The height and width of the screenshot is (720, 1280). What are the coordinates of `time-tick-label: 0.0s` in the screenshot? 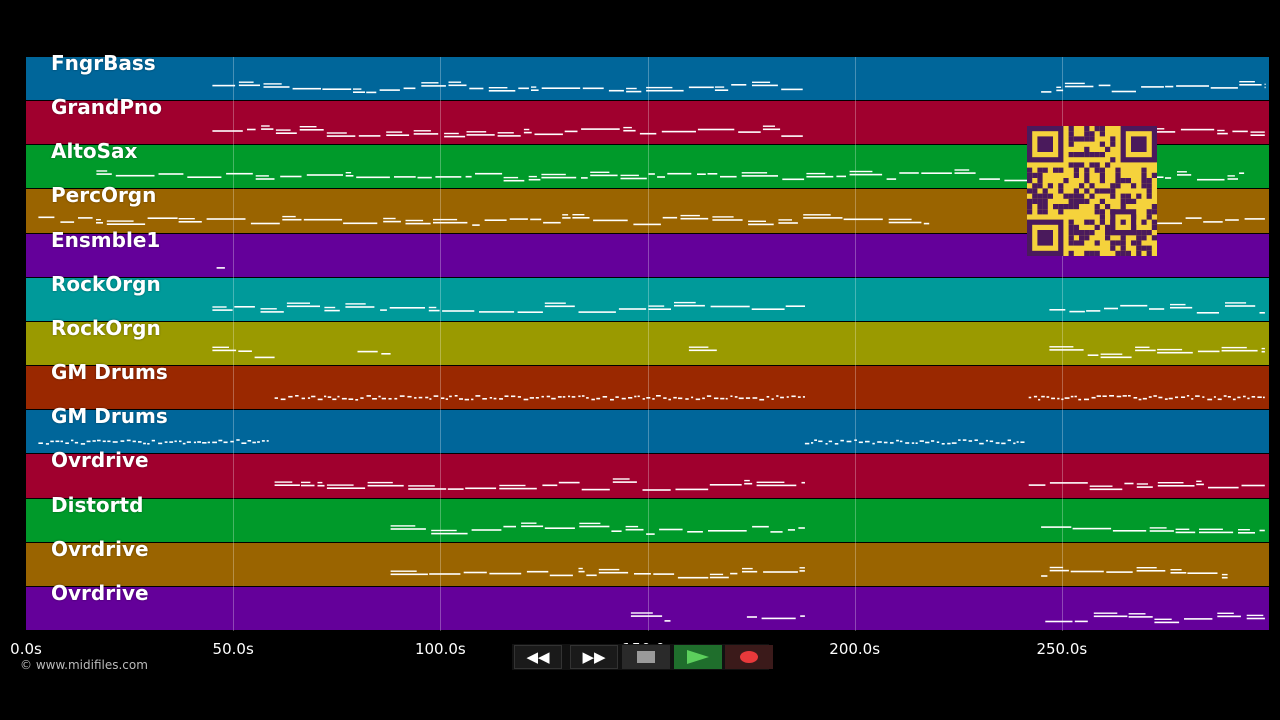 It's located at (26, 649).